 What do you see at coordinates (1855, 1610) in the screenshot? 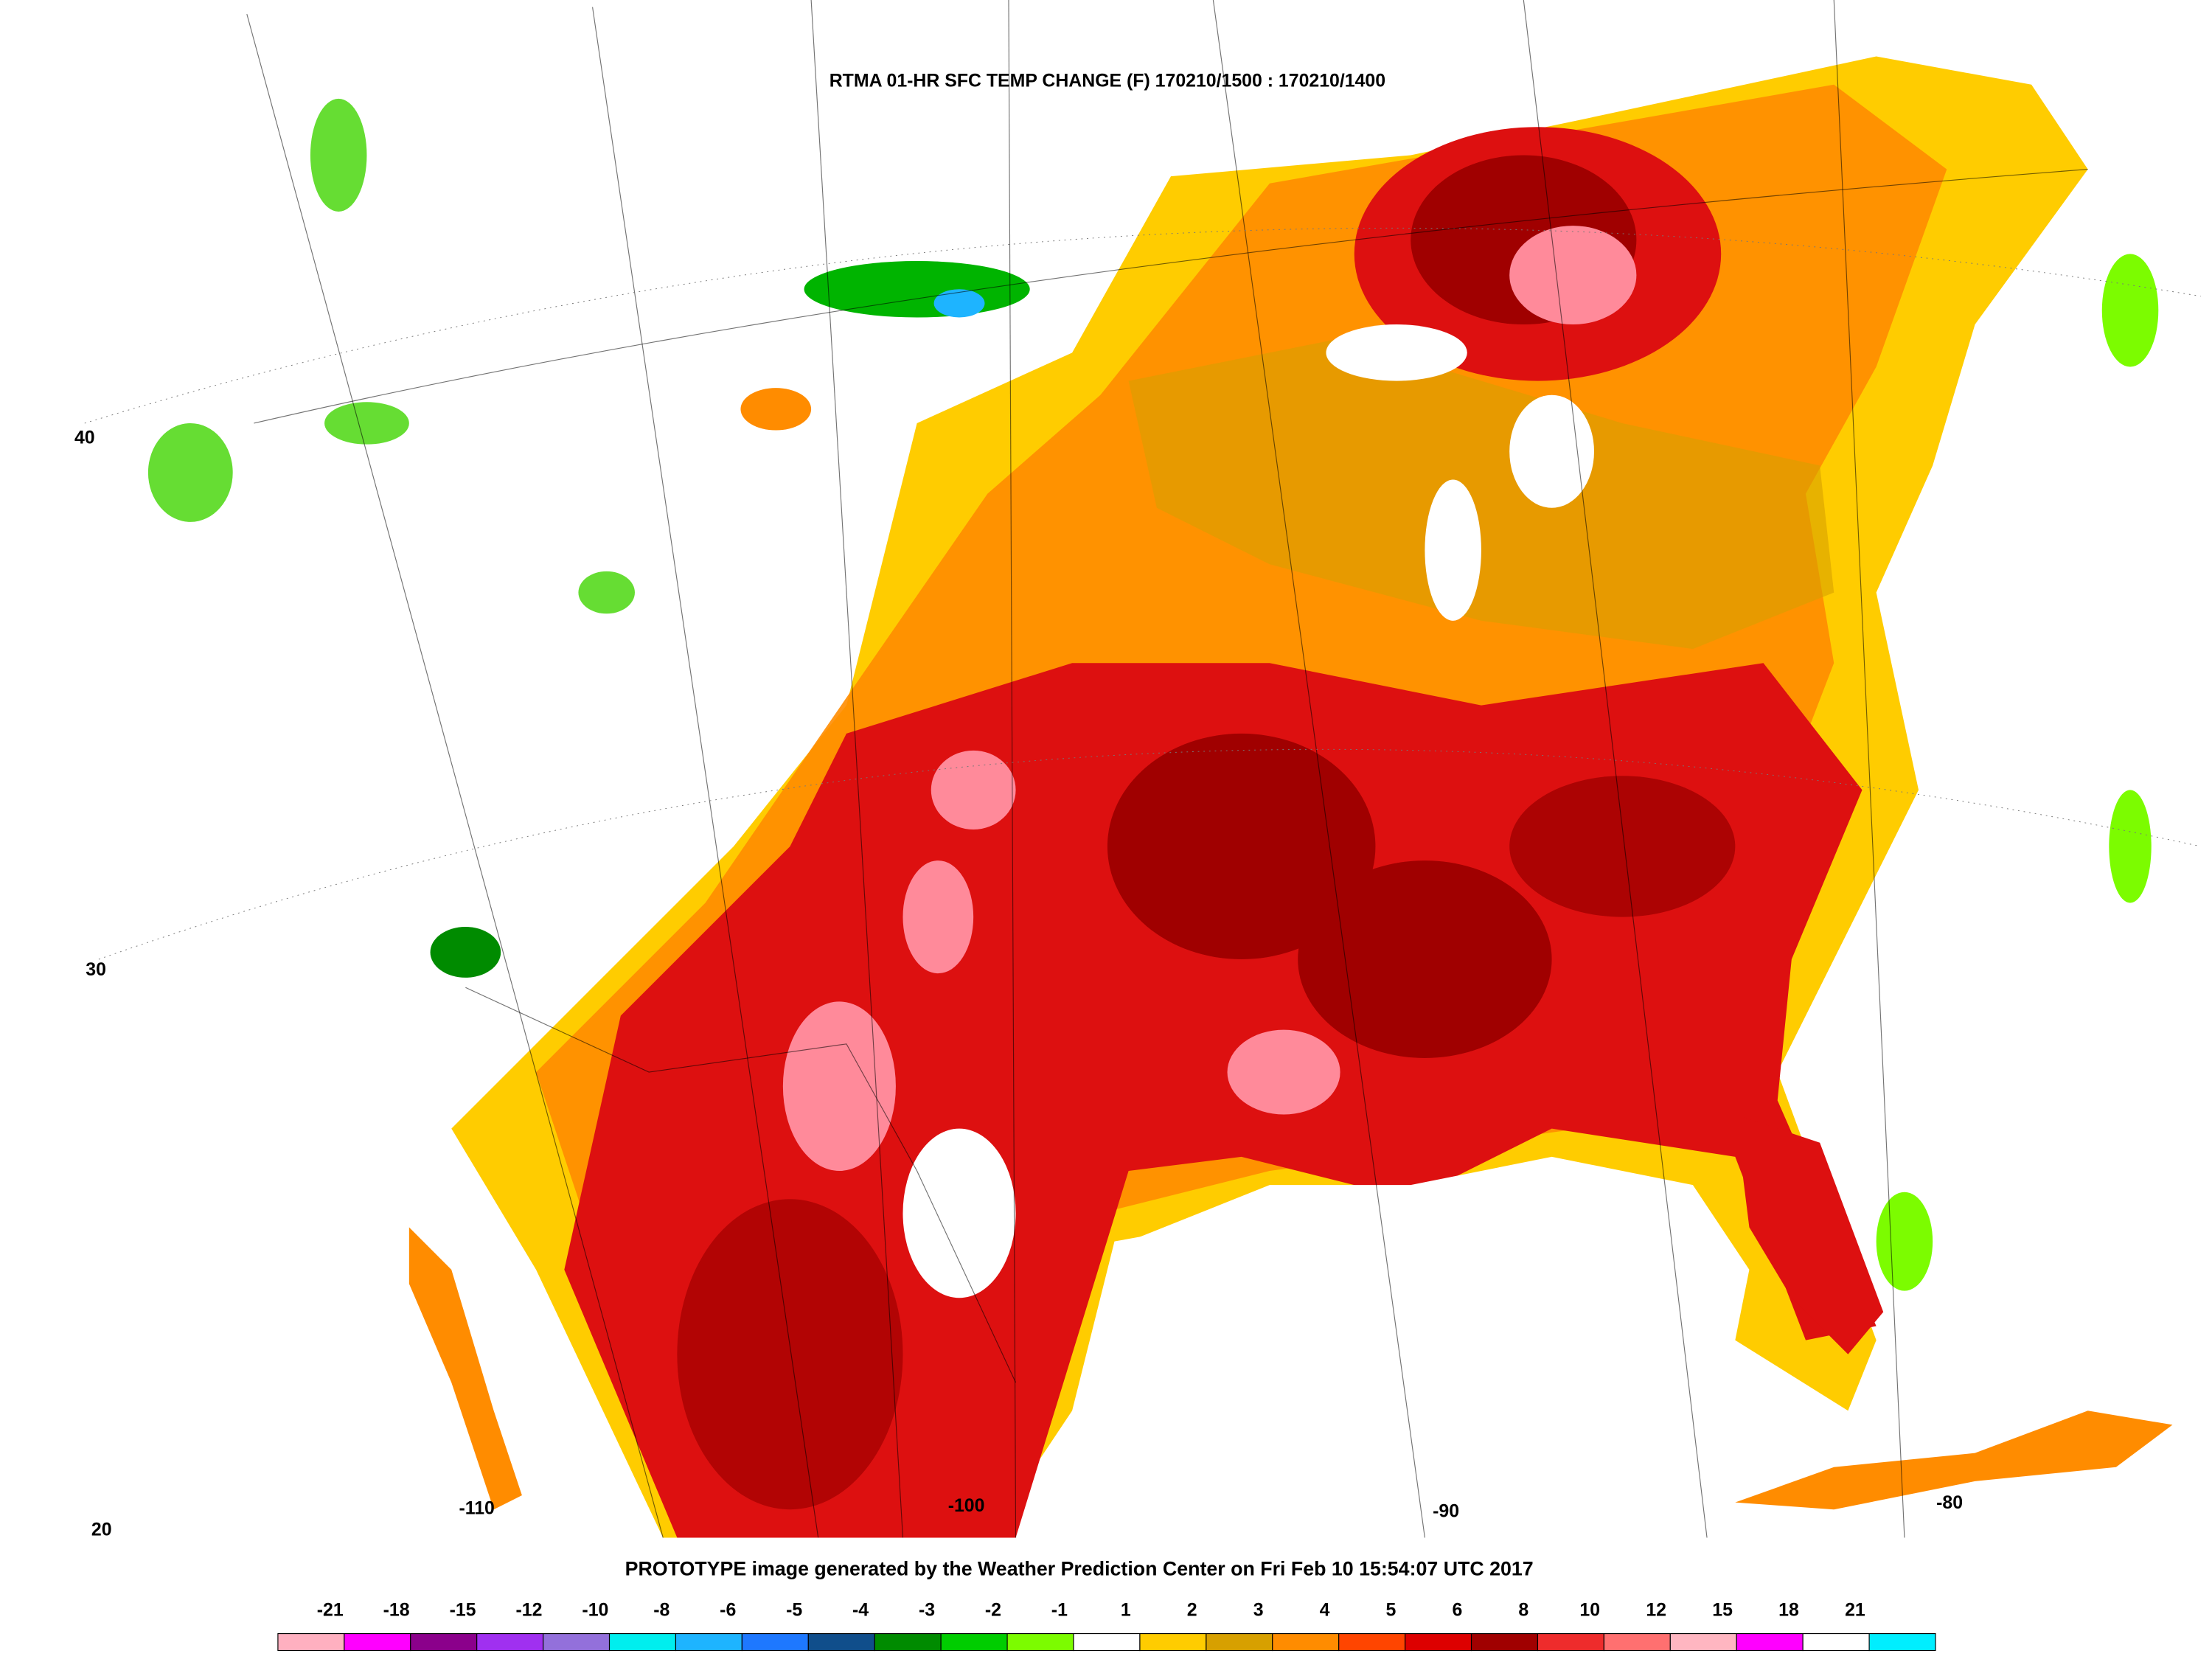
I see `colorbar-label: 21` at bounding box center [1855, 1610].